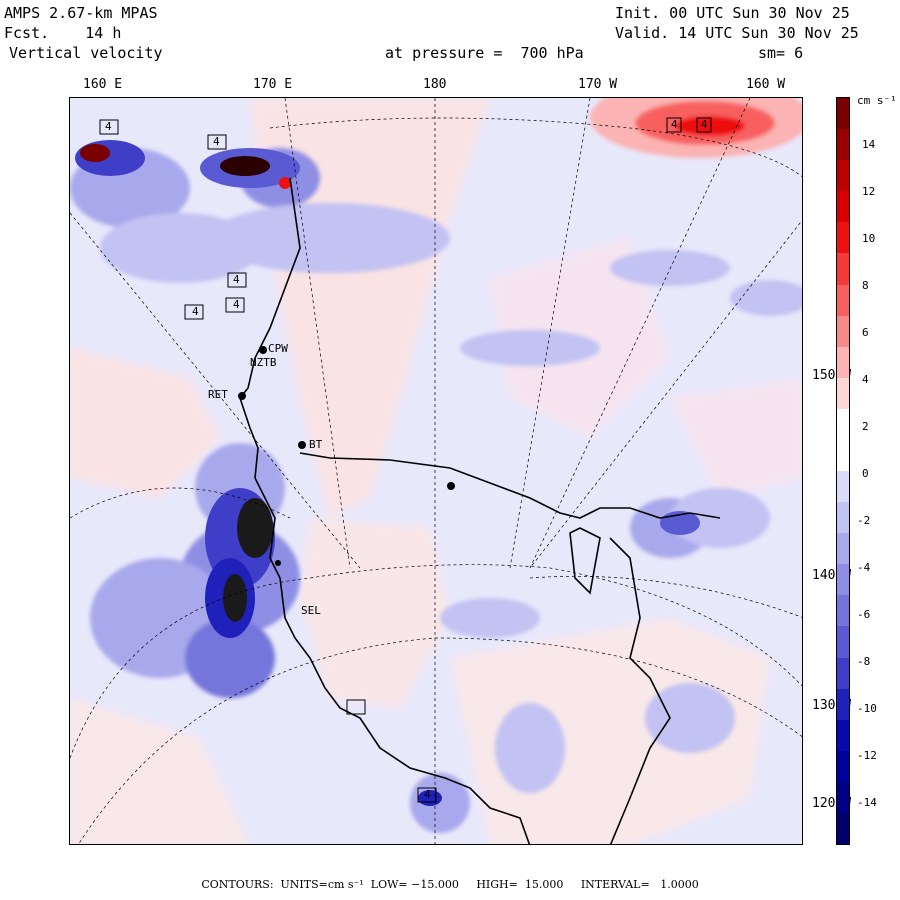 The width and height of the screenshot is (900, 900). What do you see at coordinates (273, 84) in the screenshot?
I see `lon-label: 170 E` at bounding box center [273, 84].